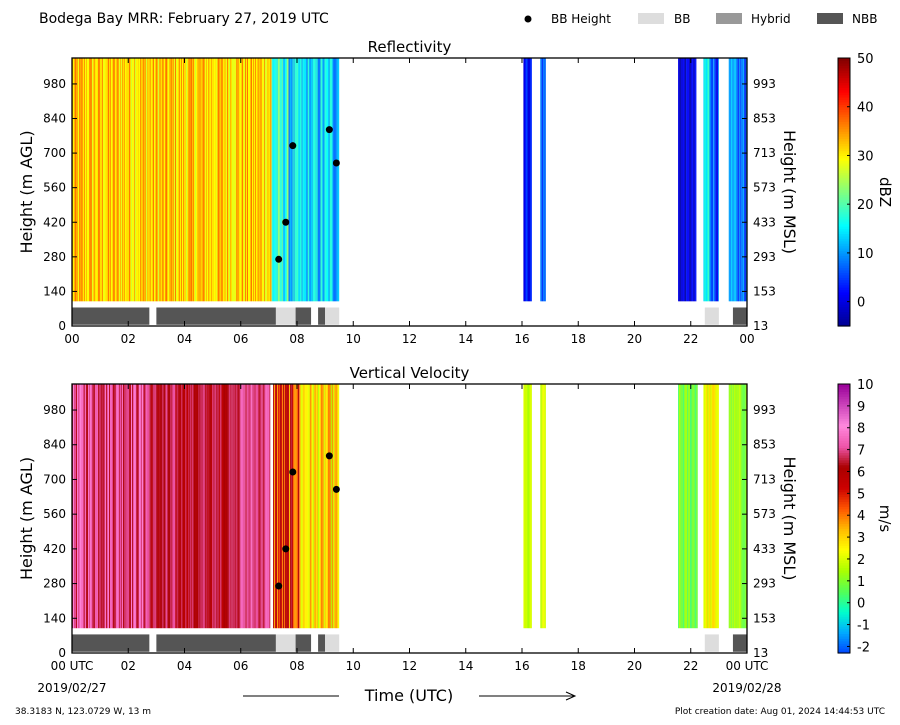 Image resolution: width=900 pixels, height=725 pixels. I want to click on x-tick-label: 14, so click(465, 666).